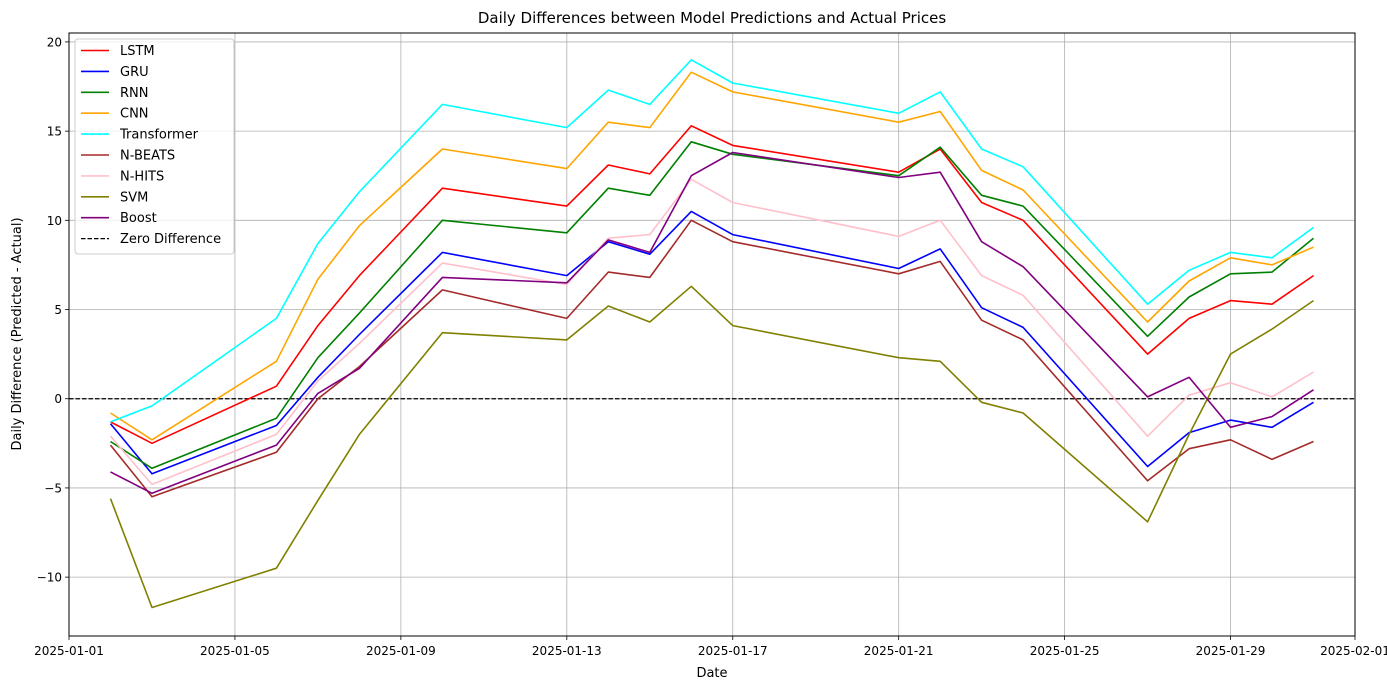 Image resolution: width=1387 pixels, height=694 pixels. Describe the element at coordinates (899, 651) in the screenshot. I see `x-tick-label: 2025-01-21` at that location.